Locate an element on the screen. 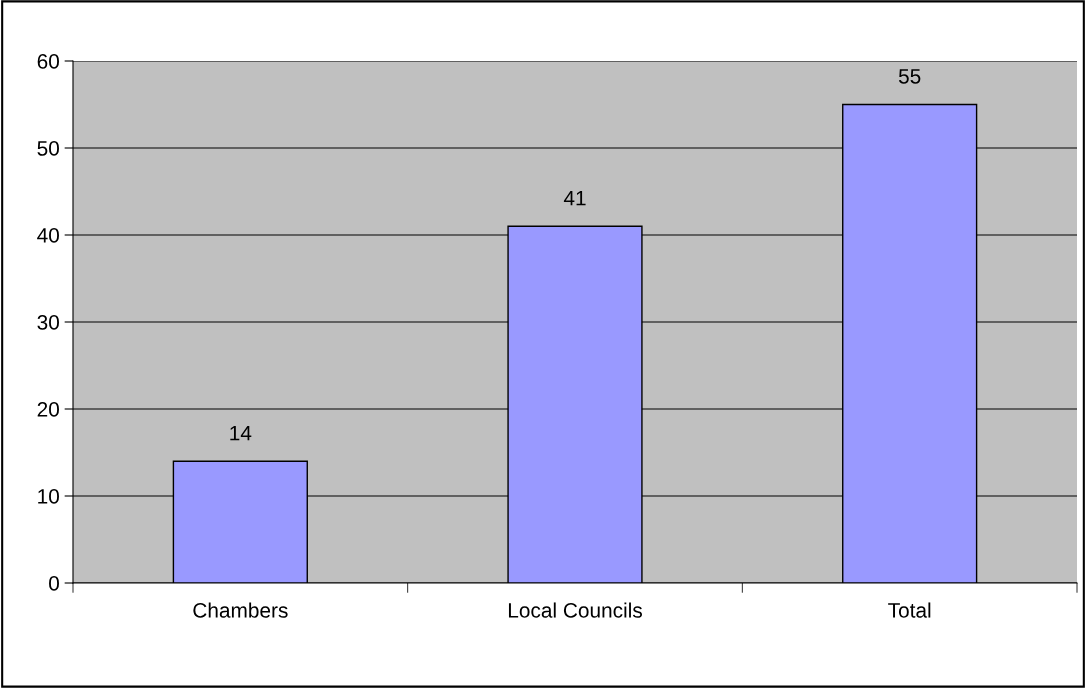 The image size is (1086, 688). x-tick-label: Chambers is located at coordinates (240, 610).